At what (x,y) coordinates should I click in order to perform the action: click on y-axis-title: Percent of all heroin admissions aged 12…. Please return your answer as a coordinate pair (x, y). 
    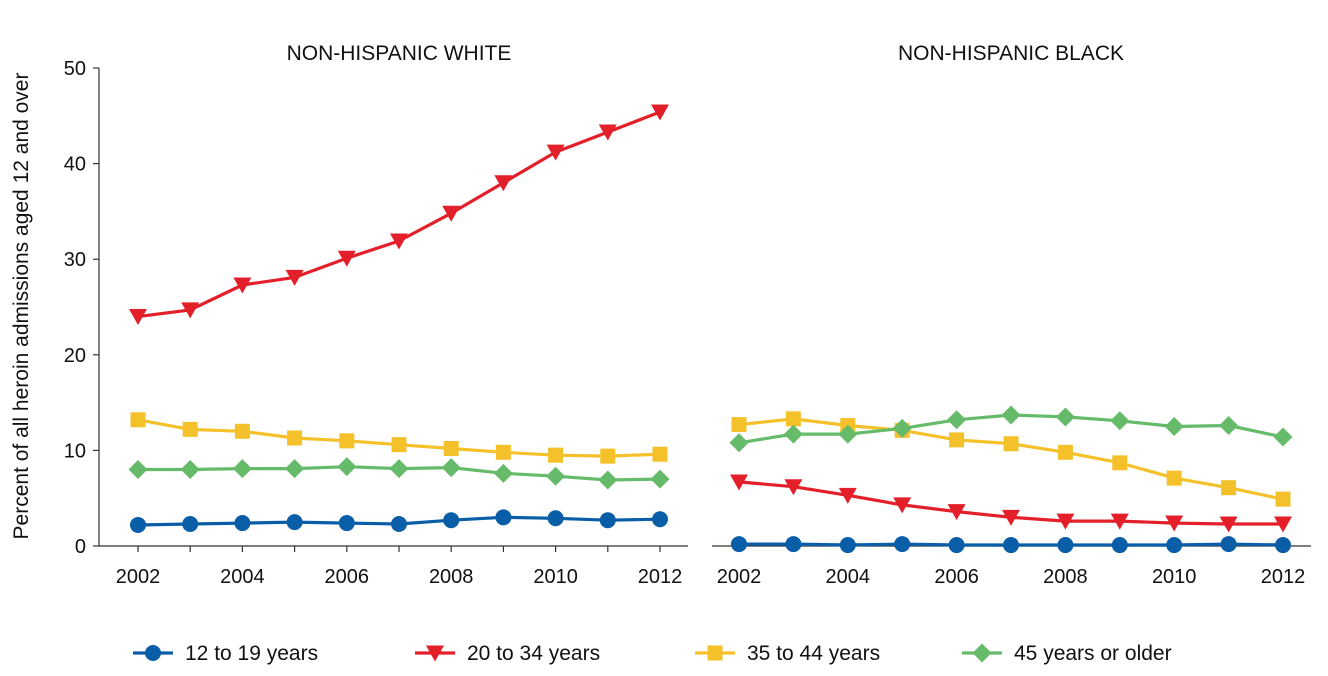
    Looking at the image, I should click on (21, 306).